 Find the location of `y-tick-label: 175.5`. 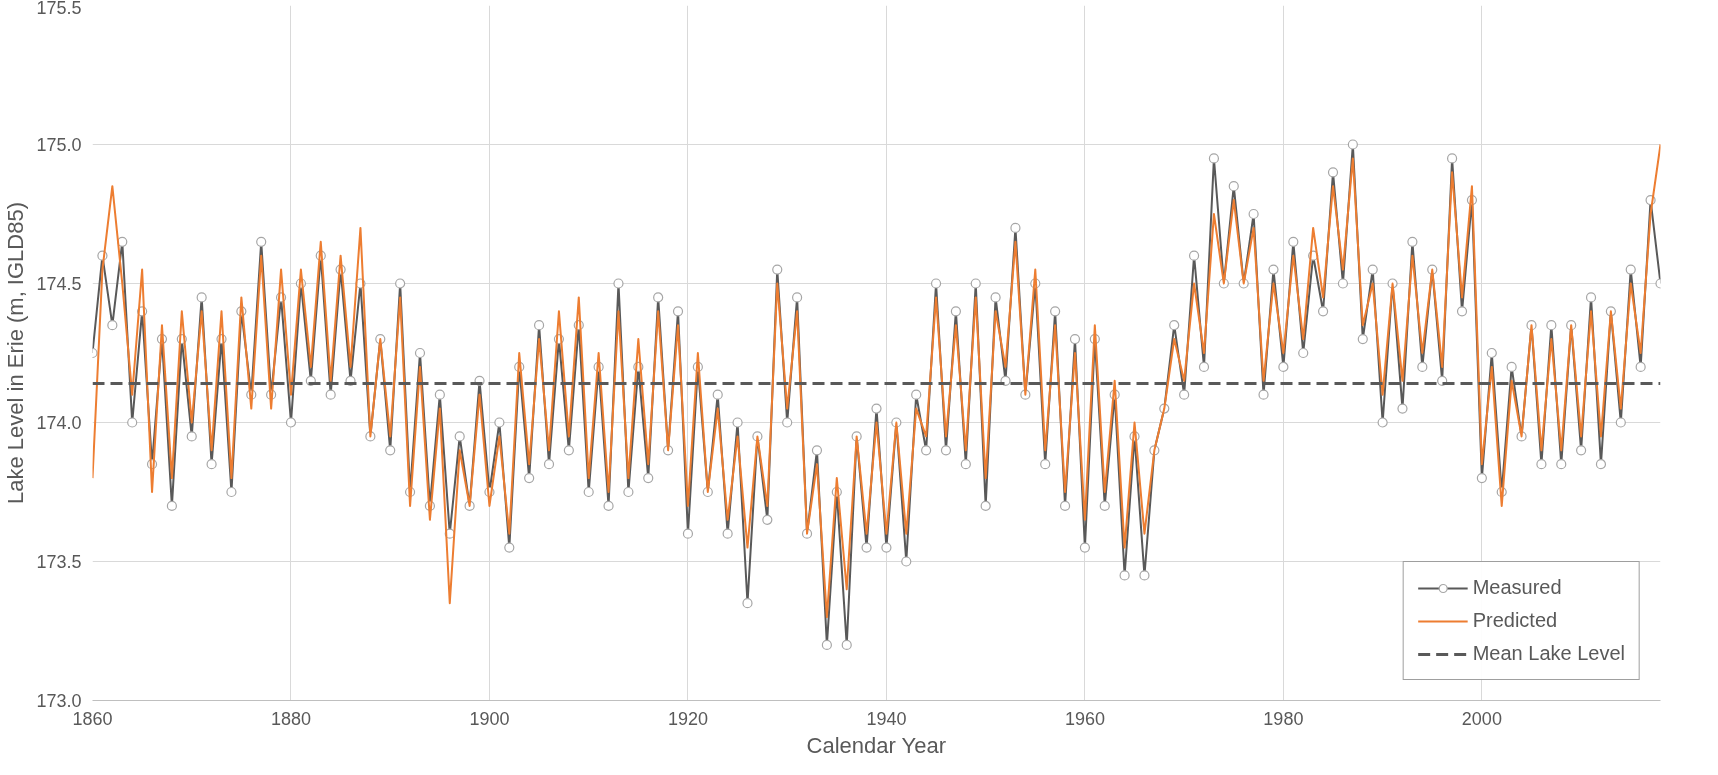

y-tick-label: 175.5 is located at coordinates (59, 9).